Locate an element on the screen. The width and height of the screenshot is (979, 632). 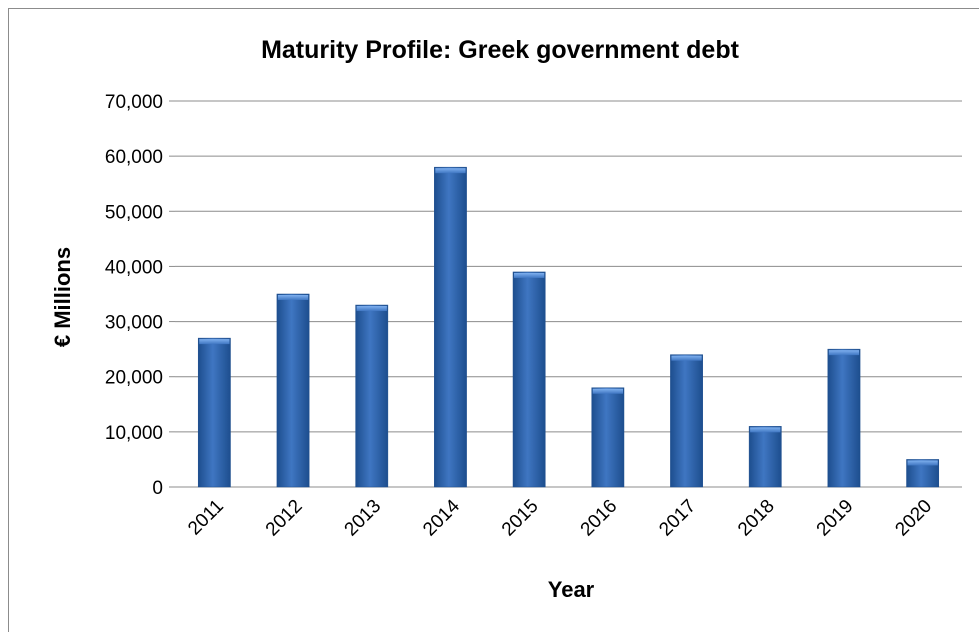
x-tick-label: 2011 is located at coordinates (206, 518).